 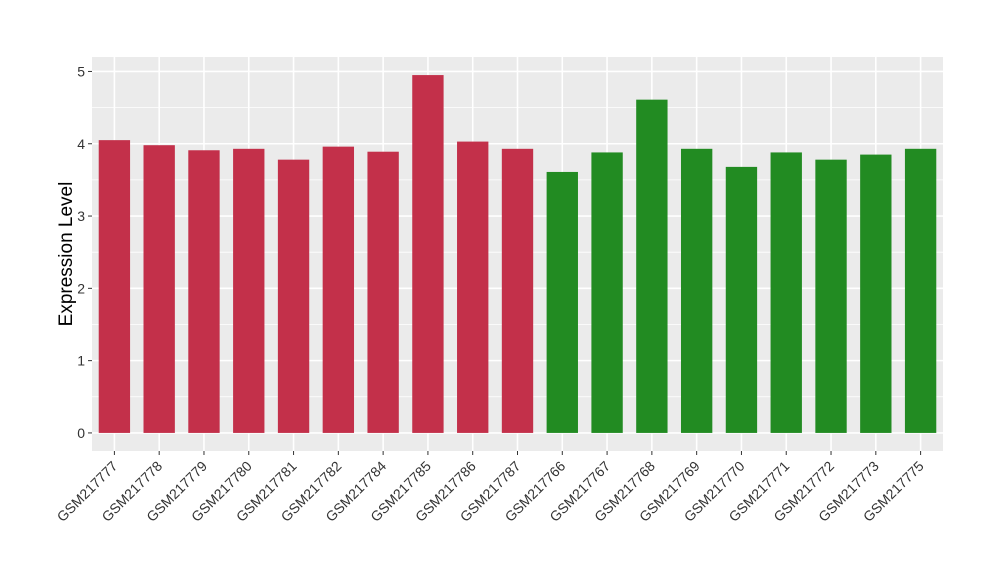 I want to click on bar-GSM217775, so click(x=920, y=290).